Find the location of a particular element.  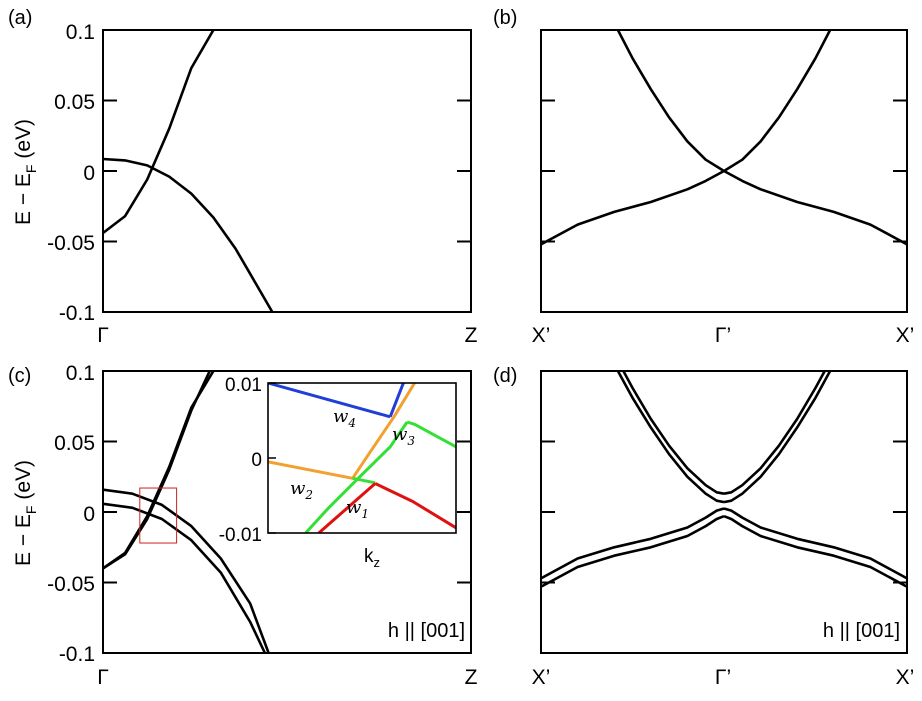

zoom-box is located at coordinates (158, 515).